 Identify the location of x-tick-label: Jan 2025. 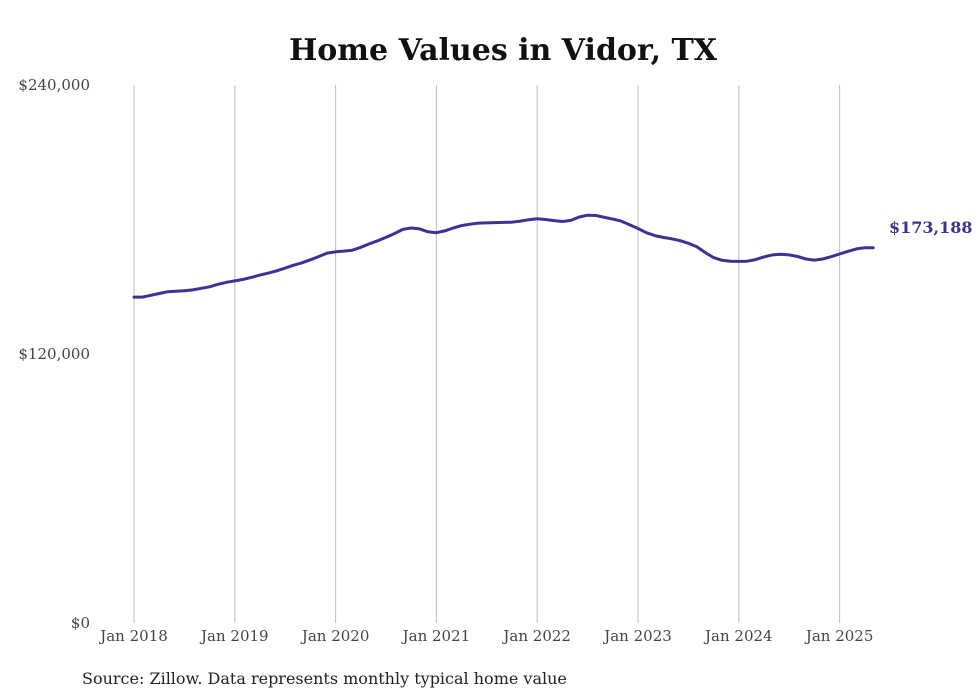
(839, 636).